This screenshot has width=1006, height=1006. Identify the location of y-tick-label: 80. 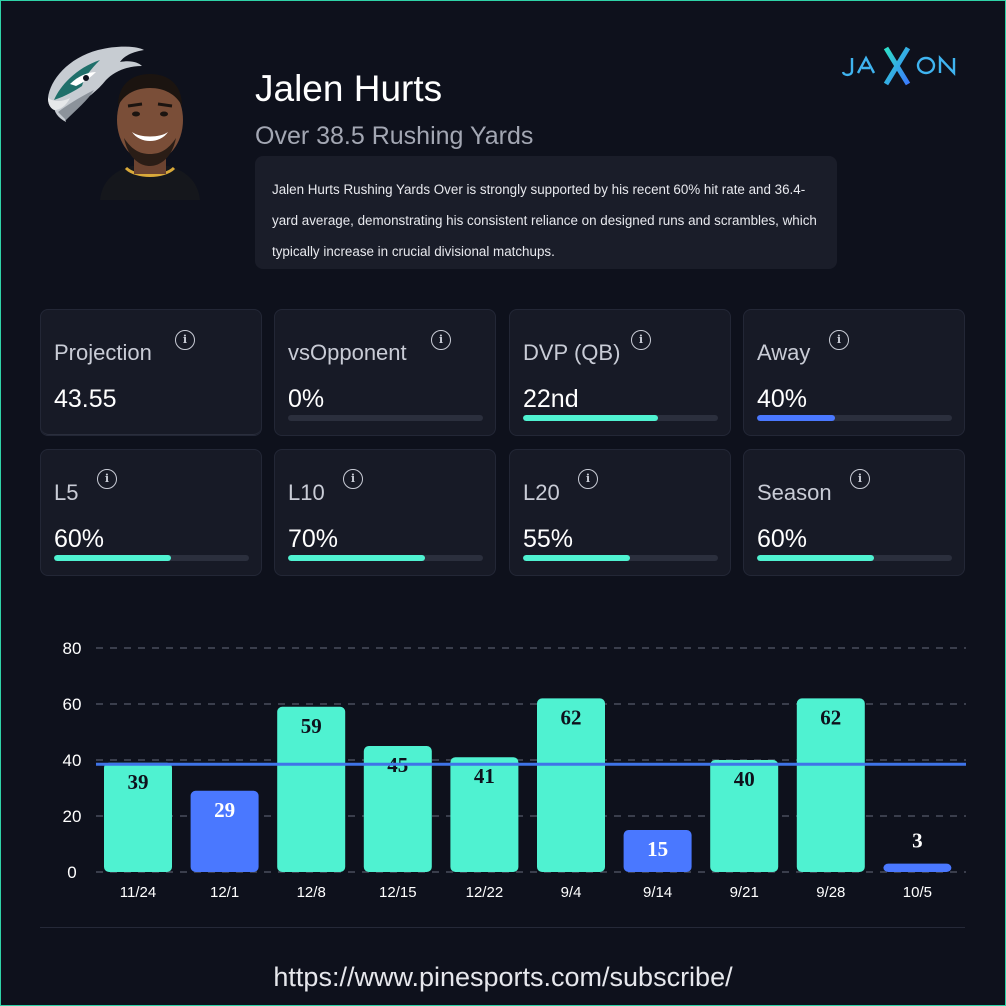
(72, 648).